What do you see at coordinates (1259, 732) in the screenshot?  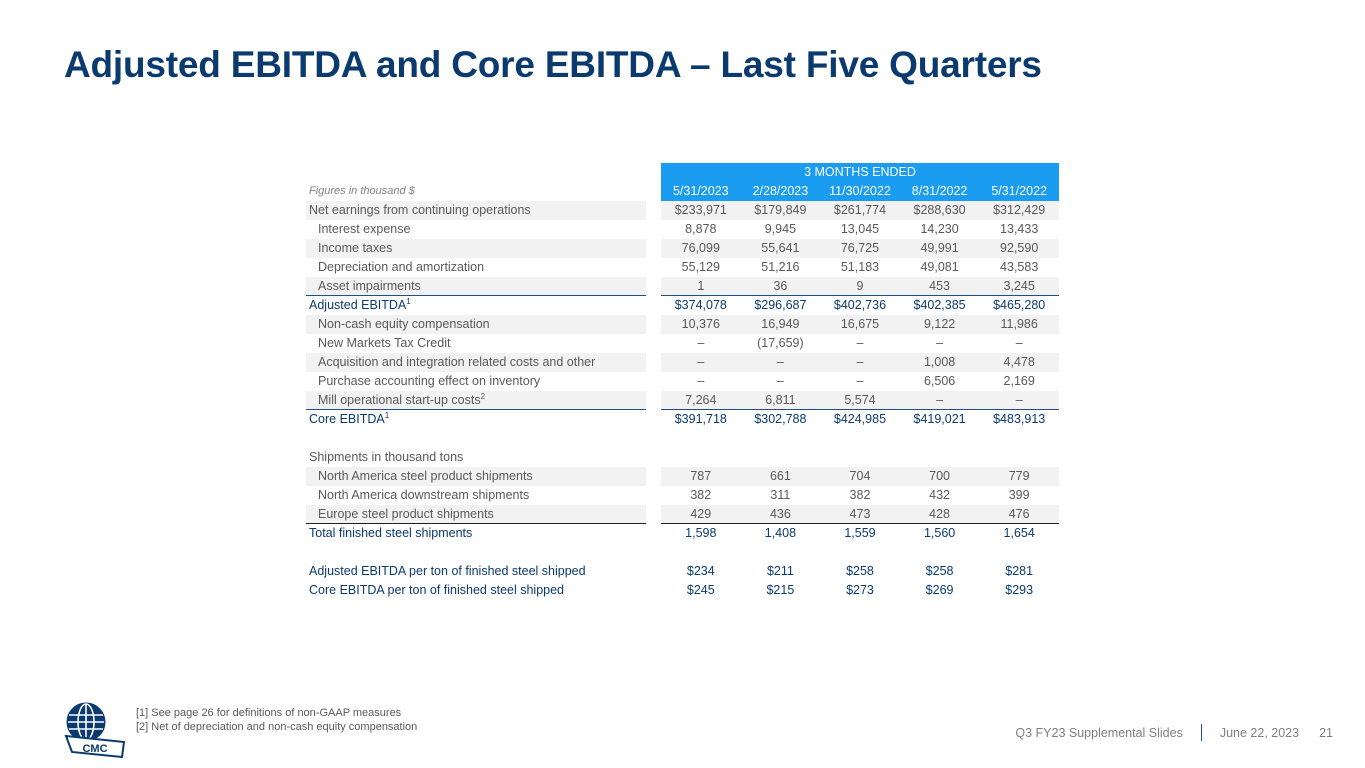 I see `slide-date: June 22, 2023` at bounding box center [1259, 732].